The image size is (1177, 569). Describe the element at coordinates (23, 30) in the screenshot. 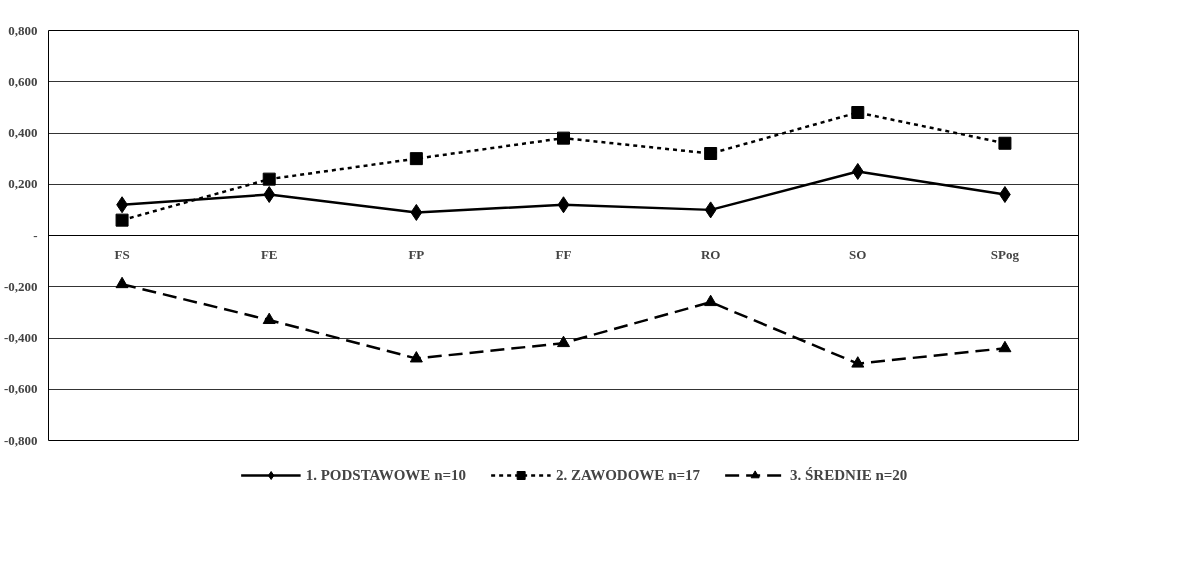

I see `y-tick-label: 0,800` at that location.